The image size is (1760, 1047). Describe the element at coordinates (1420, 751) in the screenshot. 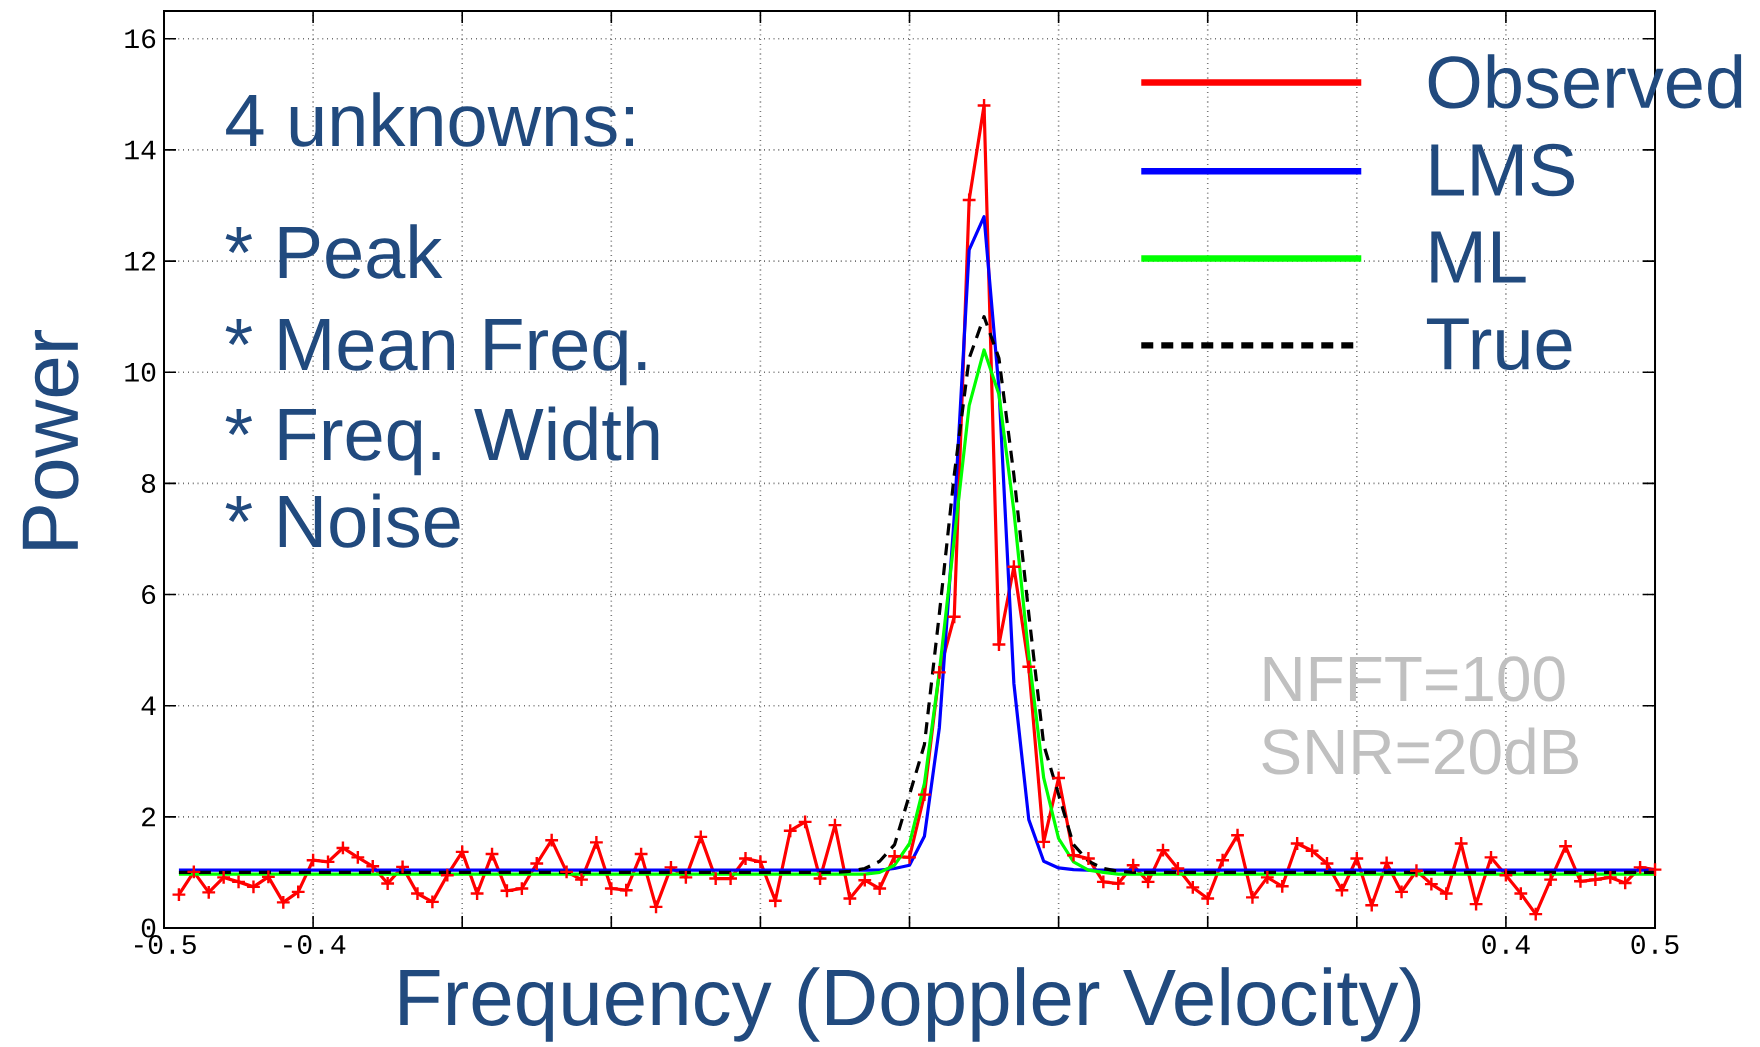

I see `annotation: SNR=20dB` at that location.